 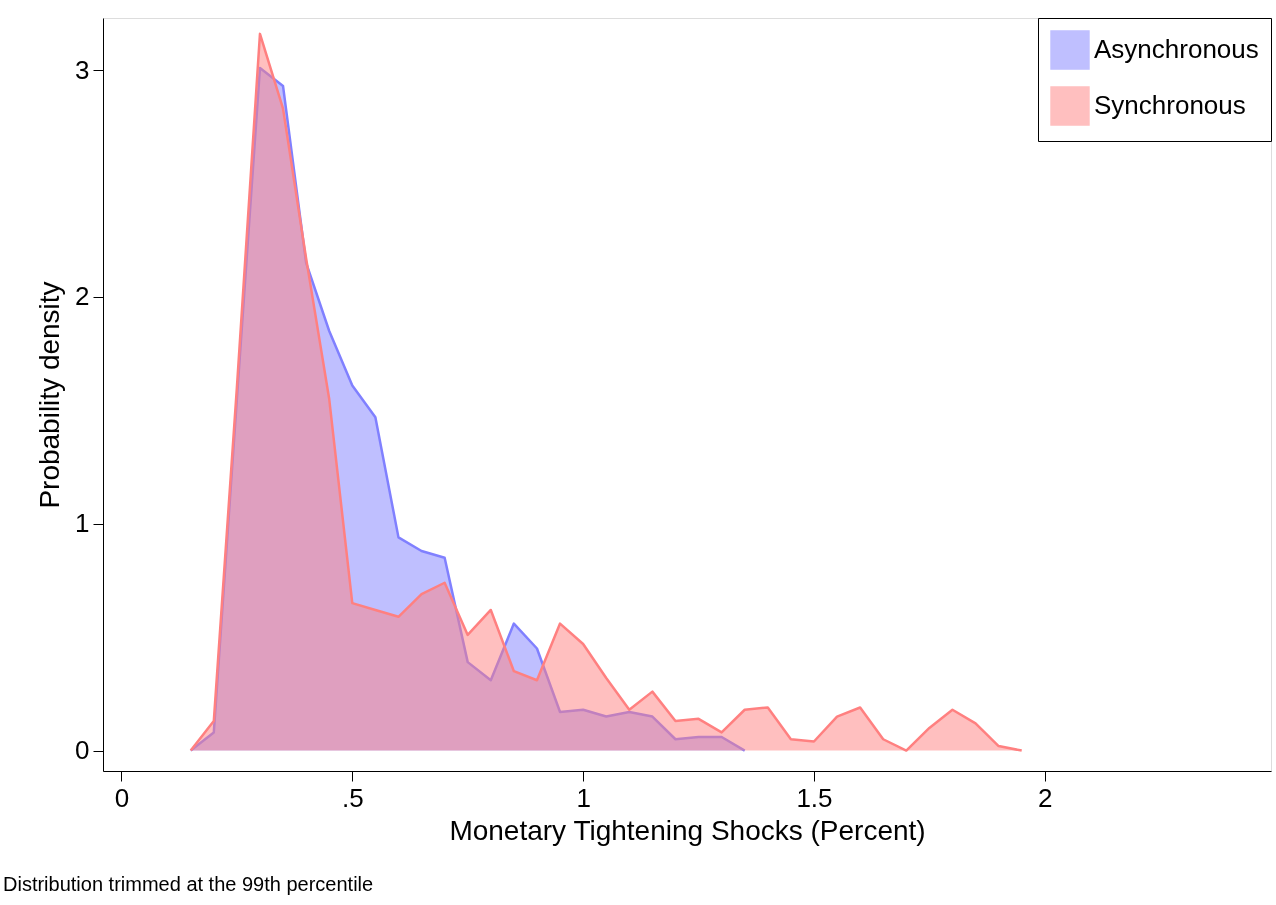 I want to click on legend-label: Asynchronous, so click(x=1176, y=49).